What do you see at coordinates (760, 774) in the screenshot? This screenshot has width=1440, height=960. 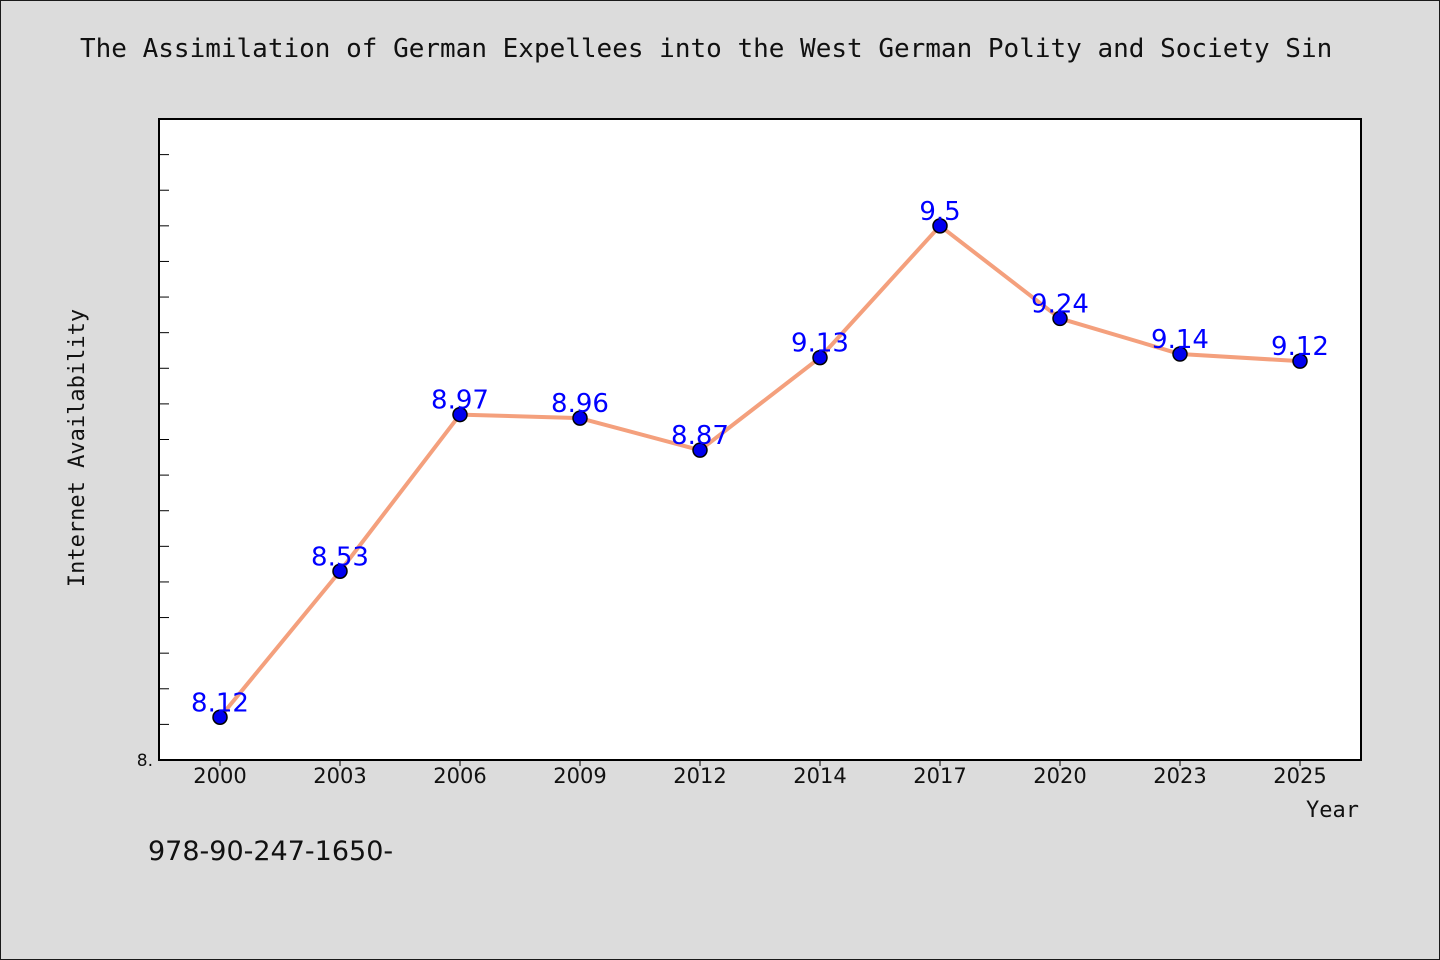 I see `x-axis-ticks: 2000 2003 2006 2009 2012 2014 2017 2020 2023 2025` at bounding box center [760, 774].